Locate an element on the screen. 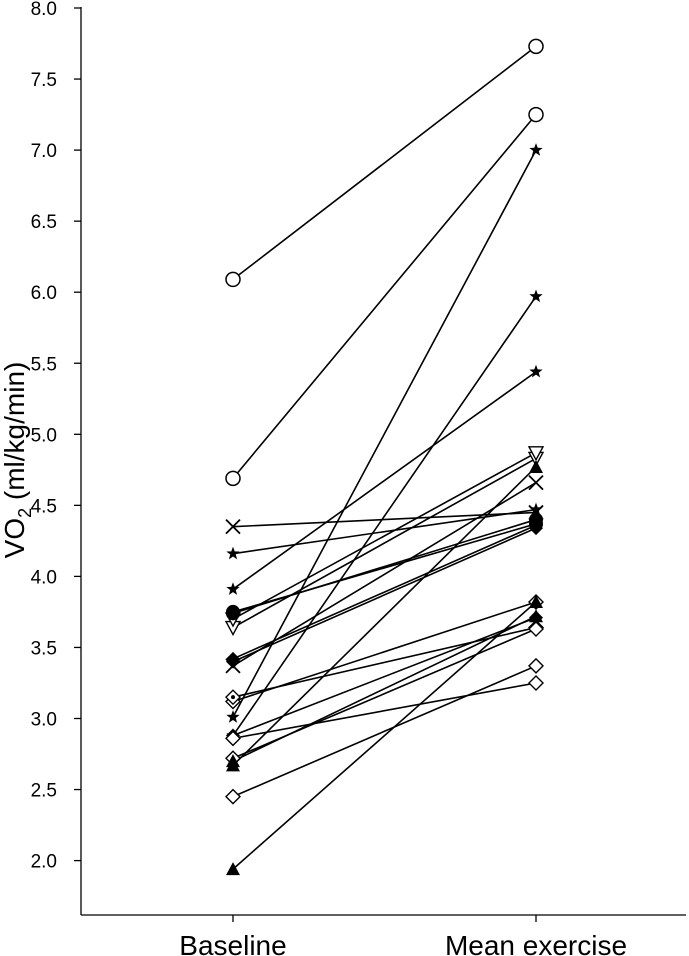 The width and height of the screenshot is (689, 956). y-tick-label: 5.0 is located at coordinates (44, 435).